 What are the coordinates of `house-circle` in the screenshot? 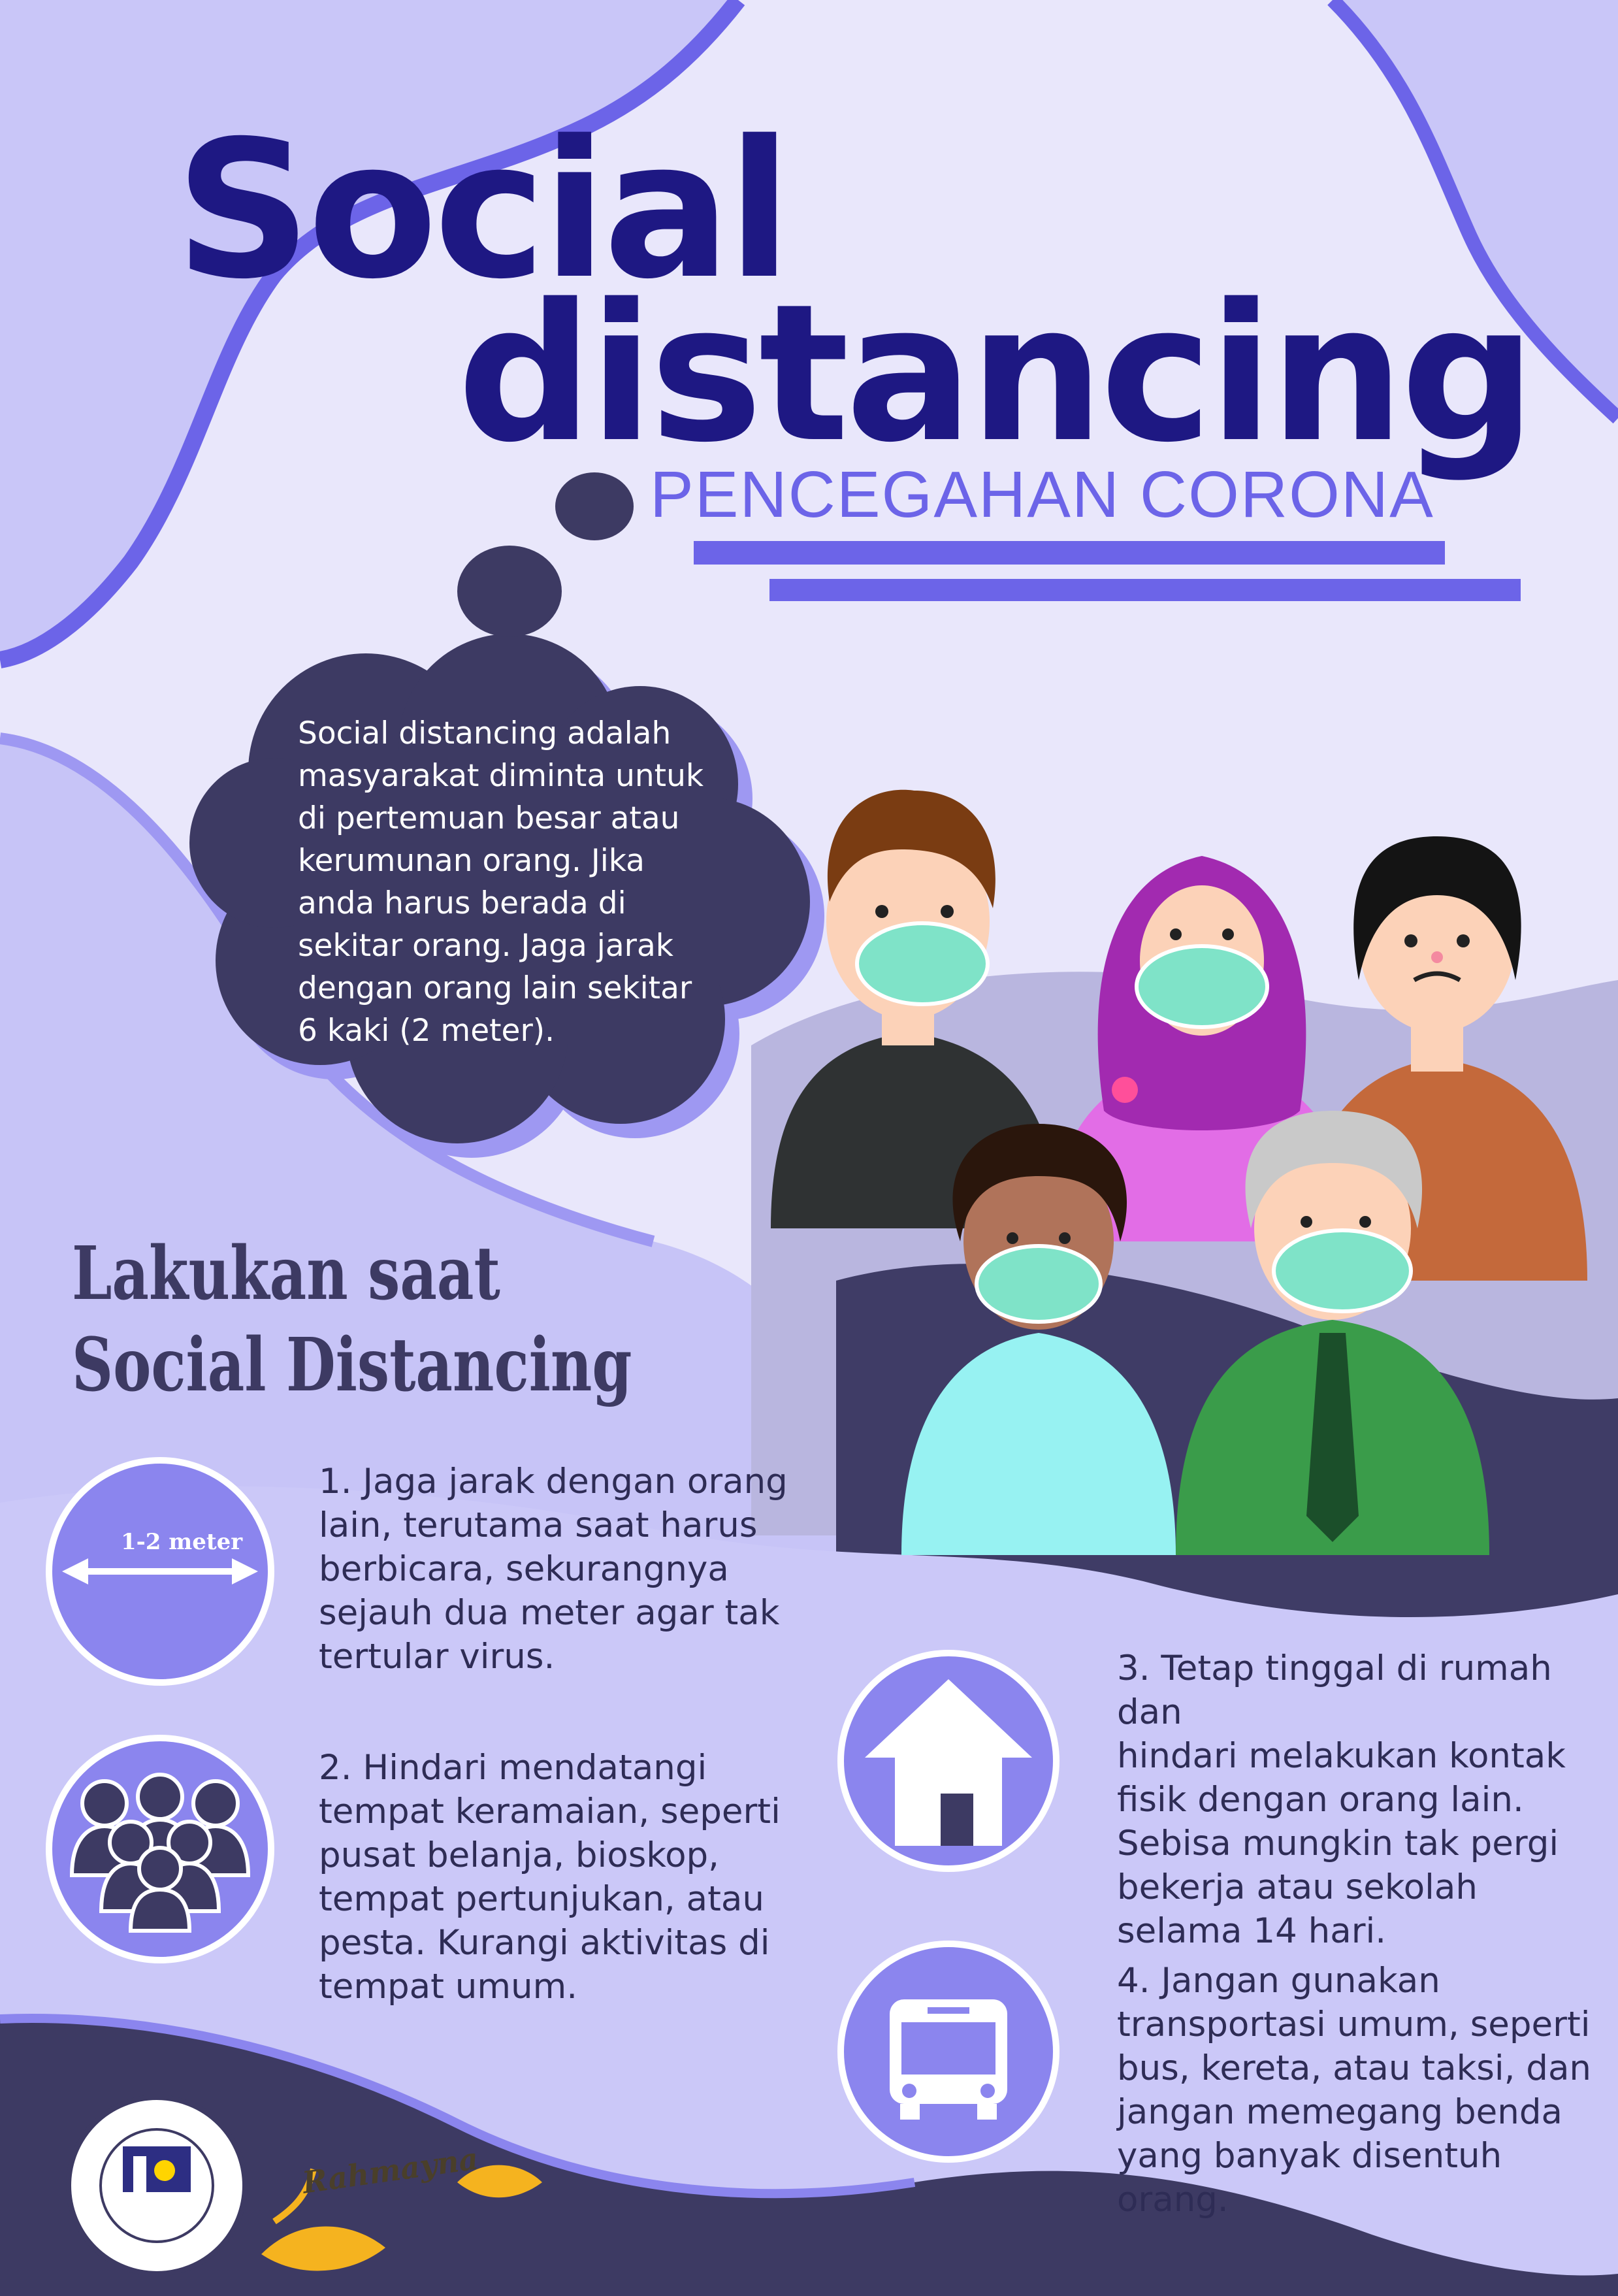 It's located at (948, 1761).